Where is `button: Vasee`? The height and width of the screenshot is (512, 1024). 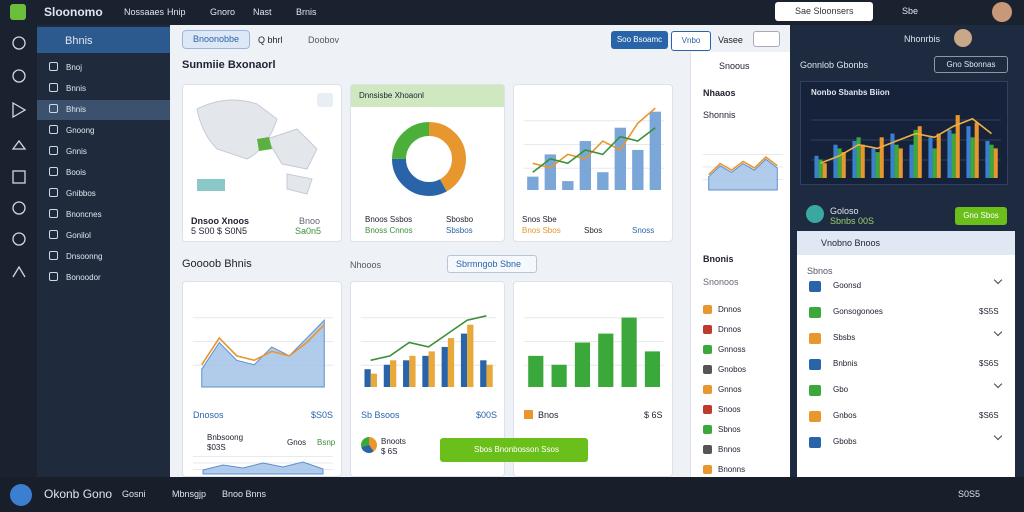 button: Vasee is located at coordinates (730, 40).